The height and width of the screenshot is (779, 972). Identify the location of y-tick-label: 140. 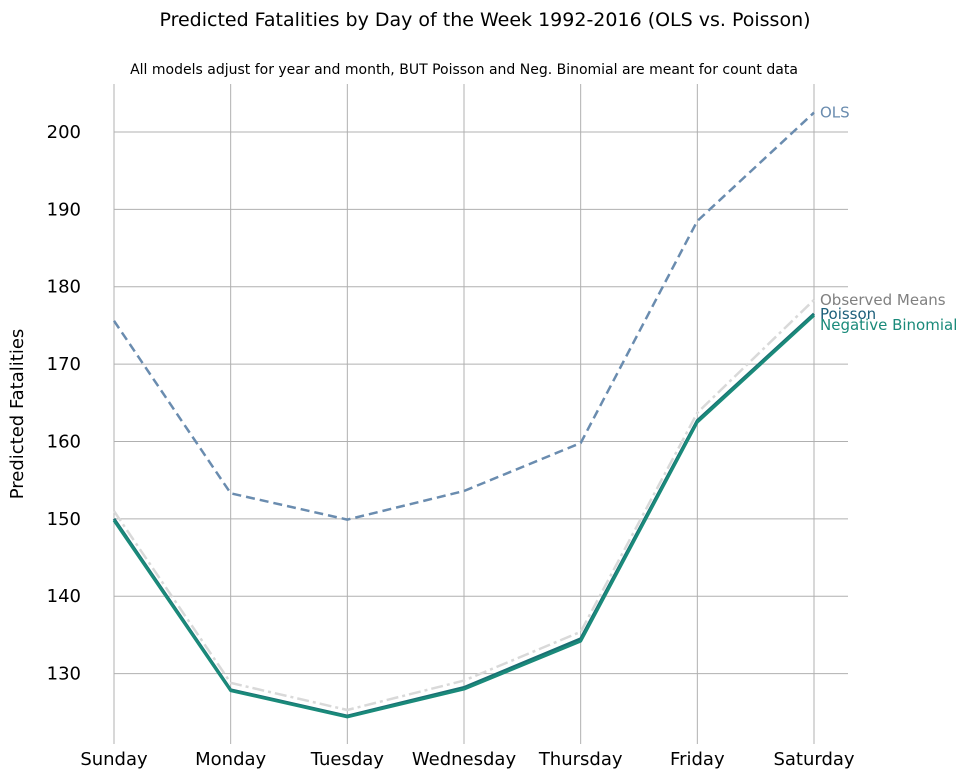
(64, 596).